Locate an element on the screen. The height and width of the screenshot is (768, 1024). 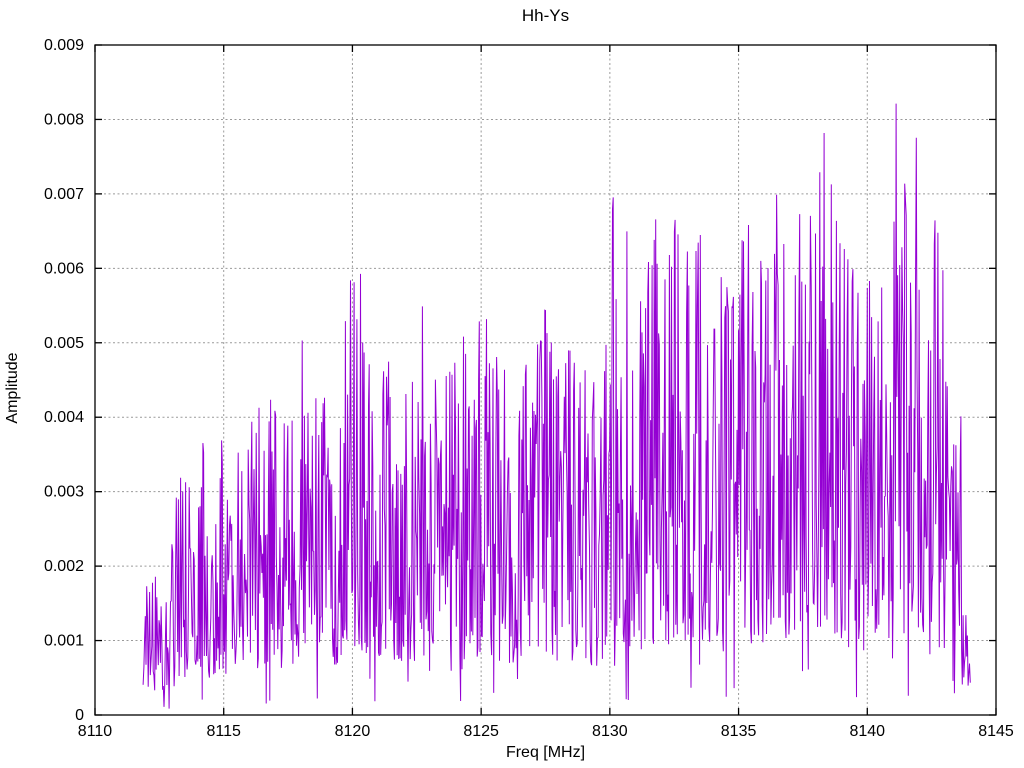
x-tick-label: 8145 is located at coordinates (996, 731).